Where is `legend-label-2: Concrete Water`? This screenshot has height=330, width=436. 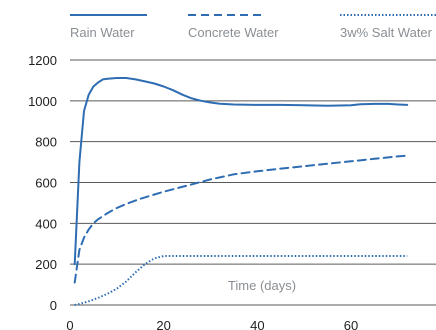 legend-label-2: Concrete Water is located at coordinates (233, 32).